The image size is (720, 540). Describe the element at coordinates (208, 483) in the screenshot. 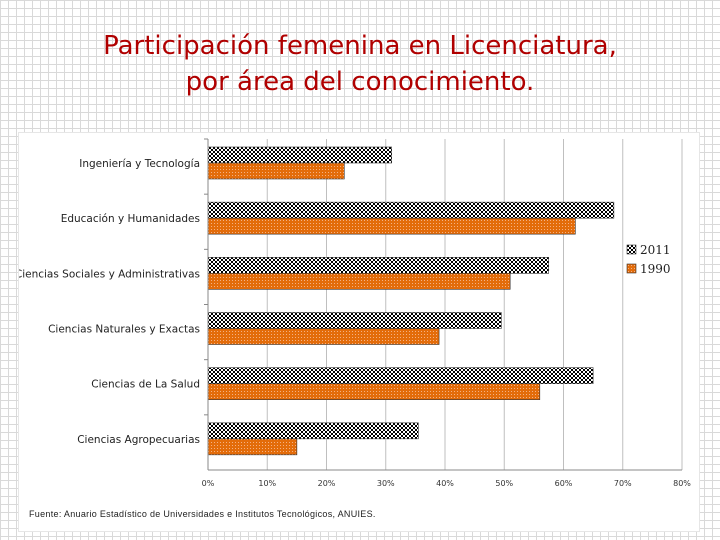

I see `x-tick-label: 0%` at that location.